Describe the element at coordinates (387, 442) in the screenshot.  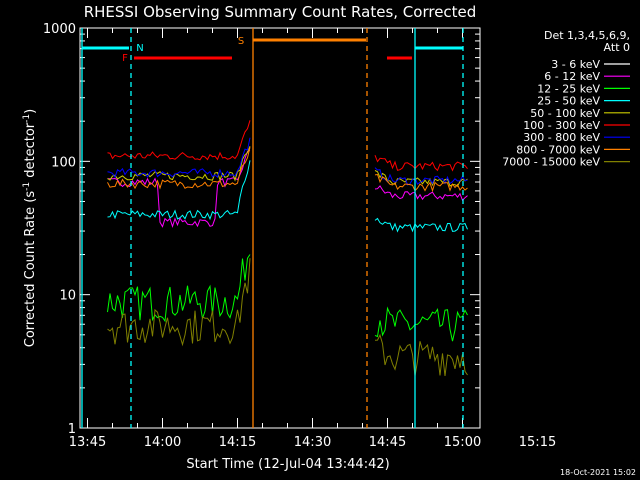
I see `x-tick-label: 14:45` at that location.